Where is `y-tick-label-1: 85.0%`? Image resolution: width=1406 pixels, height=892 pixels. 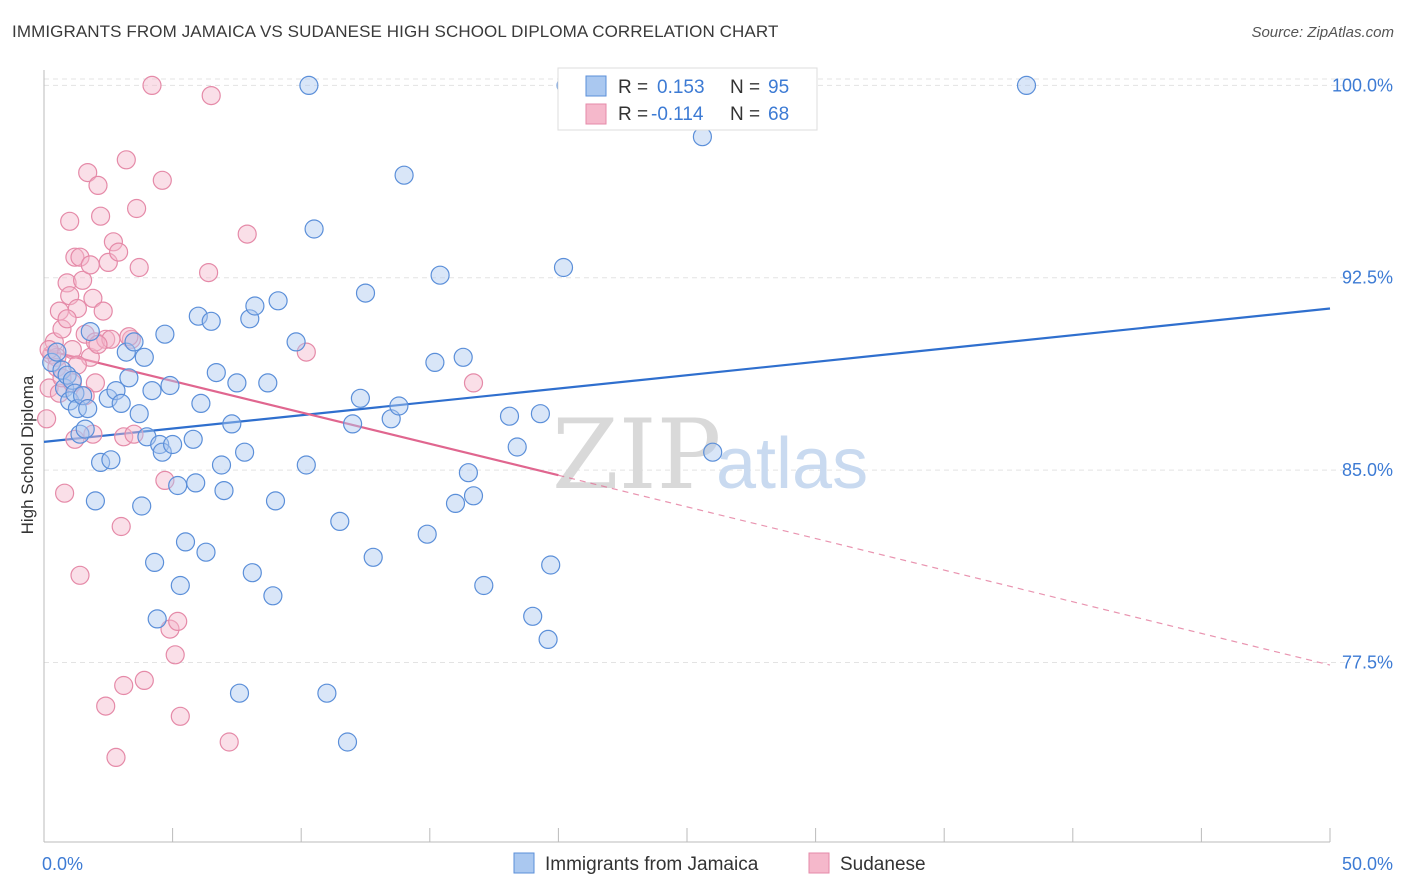 y-tick-label-1: 85.0% is located at coordinates (1367, 470).